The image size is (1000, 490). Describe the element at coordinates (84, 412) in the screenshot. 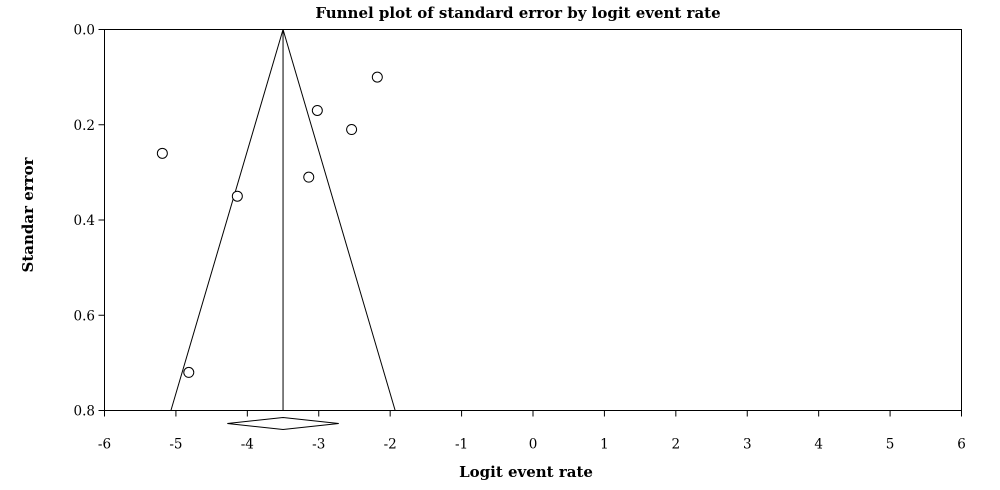

I see `y-tick-label: 0.8` at that location.